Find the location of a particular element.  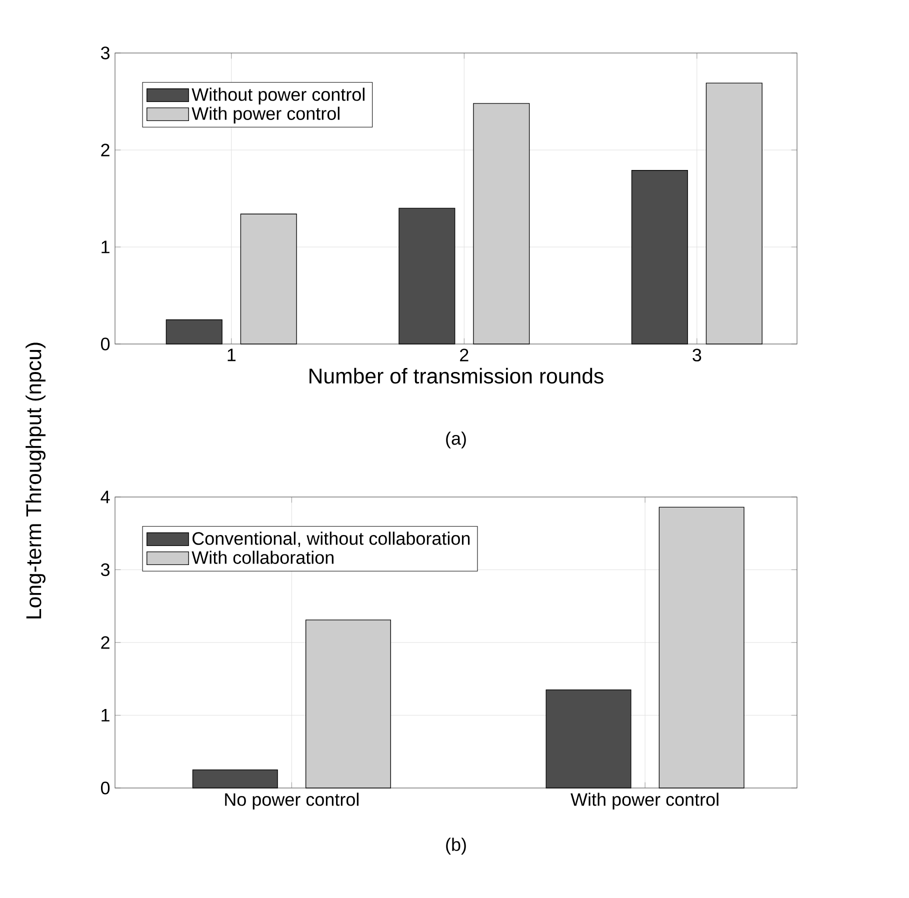

x-axis-title: Number of transmission rounds is located at coordinates (457, 376).